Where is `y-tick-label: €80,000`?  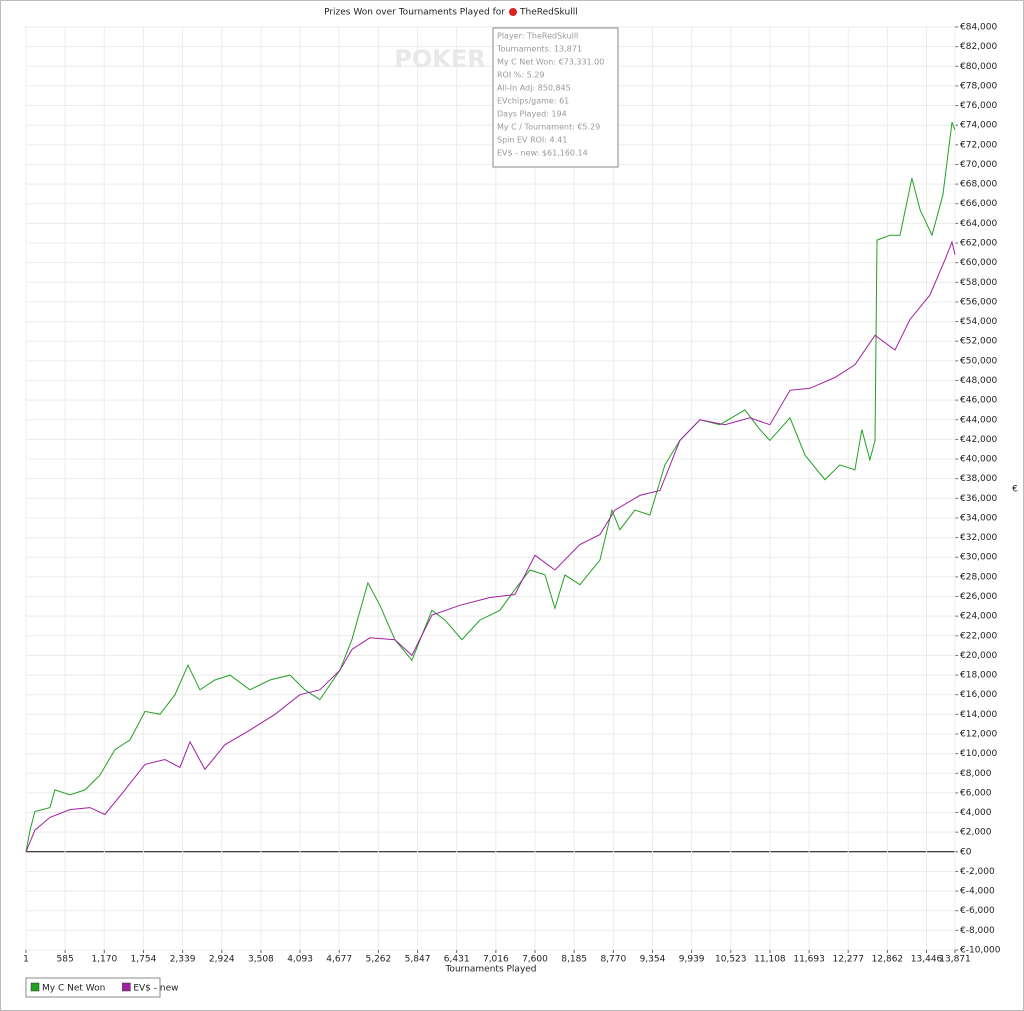
y-tick-label: €80,000 is located at coordinates (978, 67).